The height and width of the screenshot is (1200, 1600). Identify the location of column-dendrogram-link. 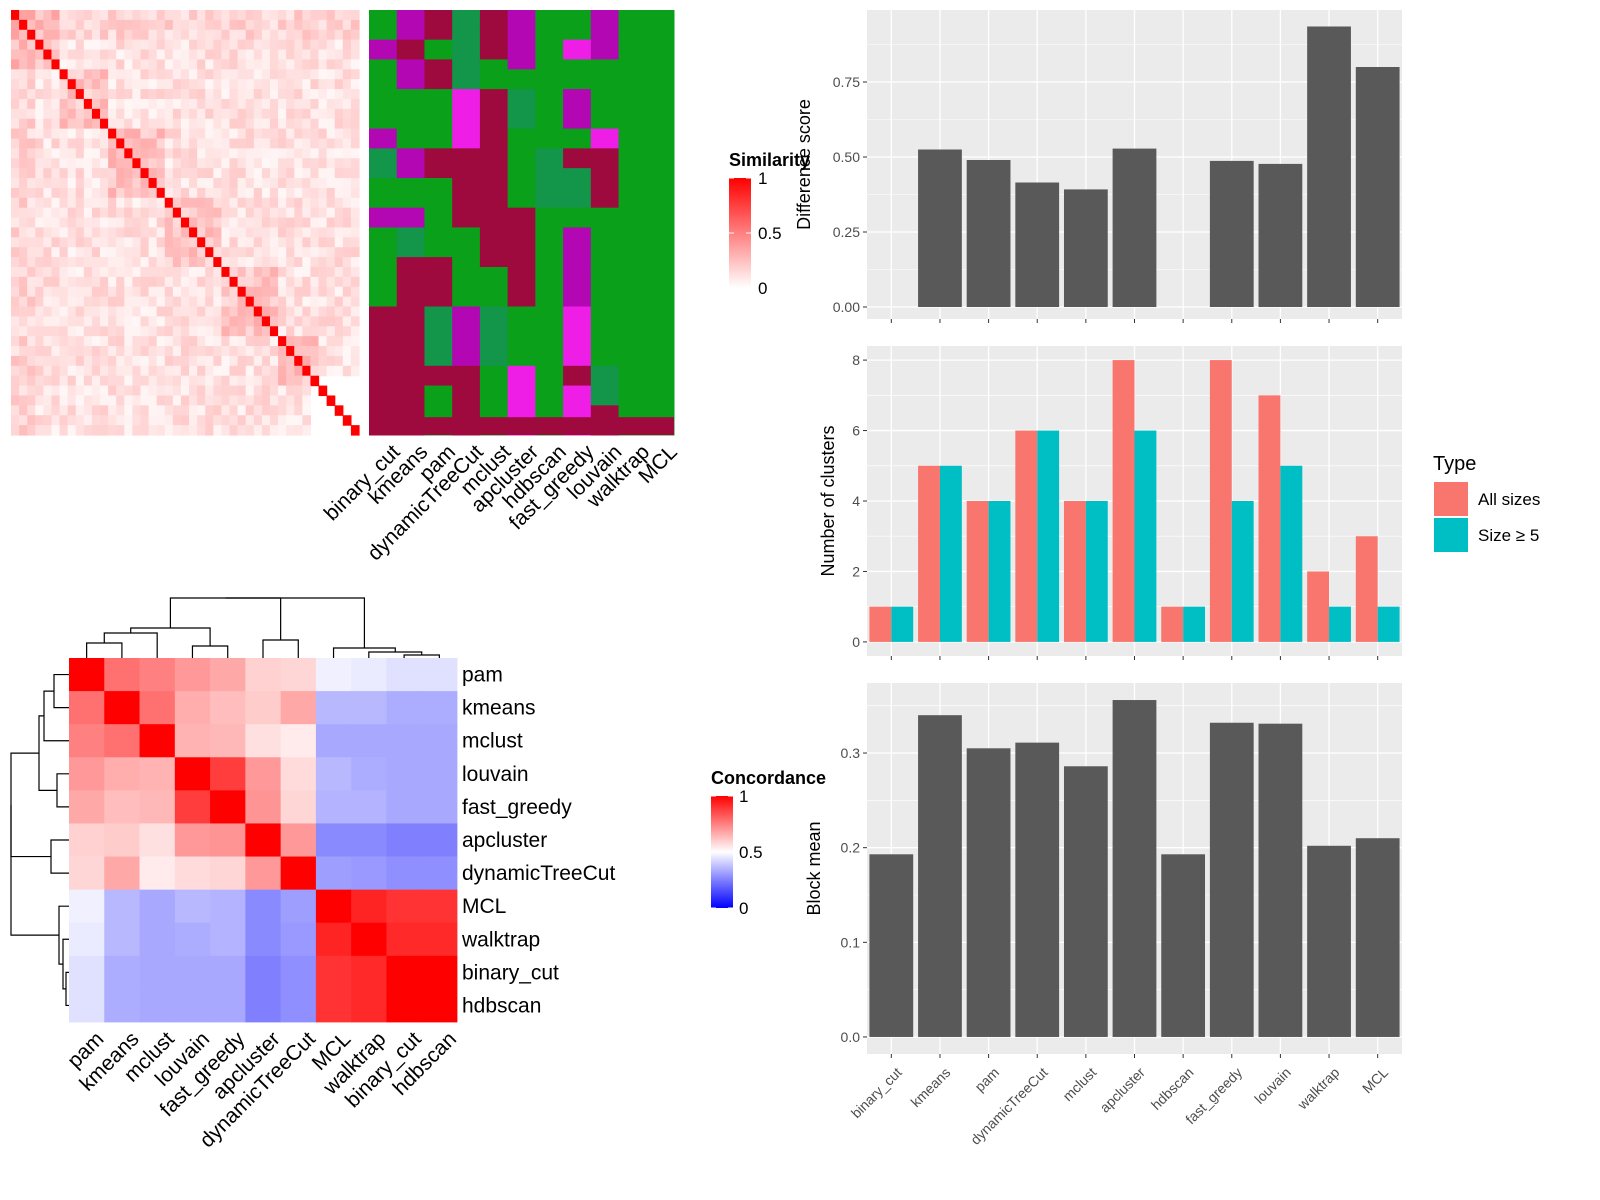
(225, 618).